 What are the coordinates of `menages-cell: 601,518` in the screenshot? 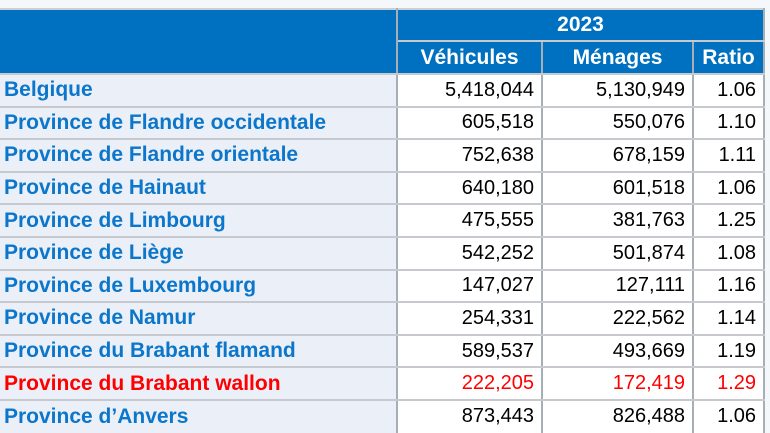 It's located at (618, 188).